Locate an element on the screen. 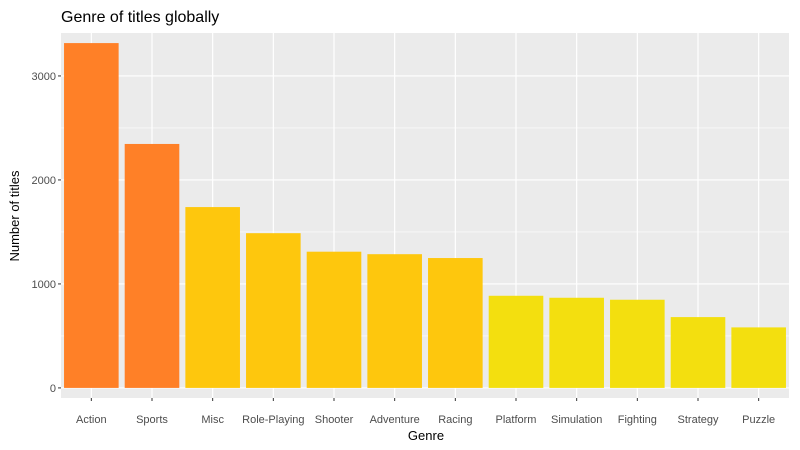  bar-strategy is located at coordinates (698, 352).